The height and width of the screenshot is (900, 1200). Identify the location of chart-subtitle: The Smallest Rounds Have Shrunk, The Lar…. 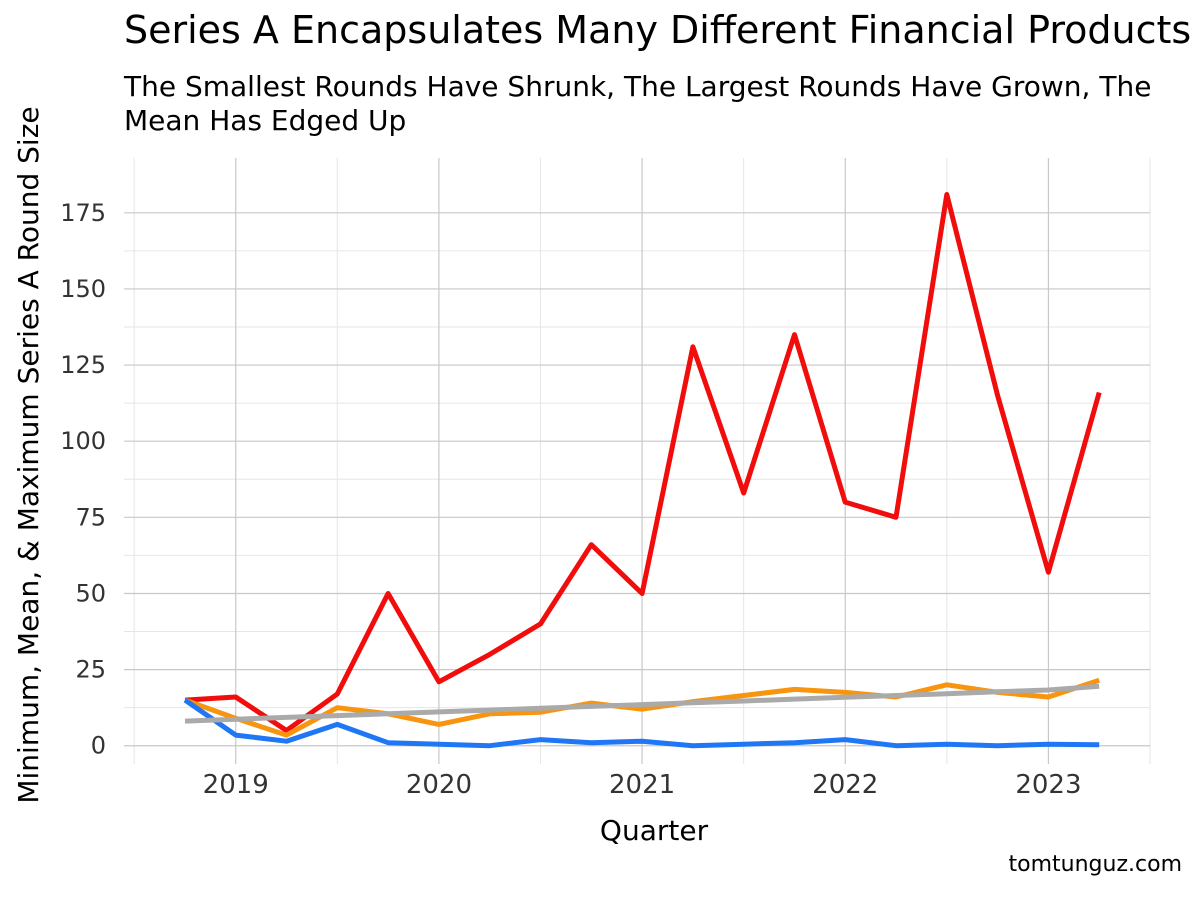
(638, 103).